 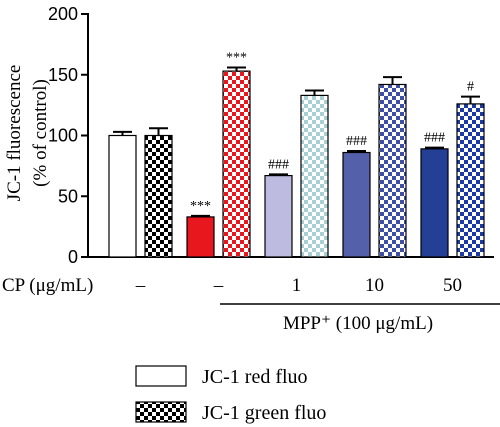 What do you see at coordinates (236, 57) in the screenshot?
I see `bar-green-fluo-1-significance: ***` at bounding box center [236, 57].